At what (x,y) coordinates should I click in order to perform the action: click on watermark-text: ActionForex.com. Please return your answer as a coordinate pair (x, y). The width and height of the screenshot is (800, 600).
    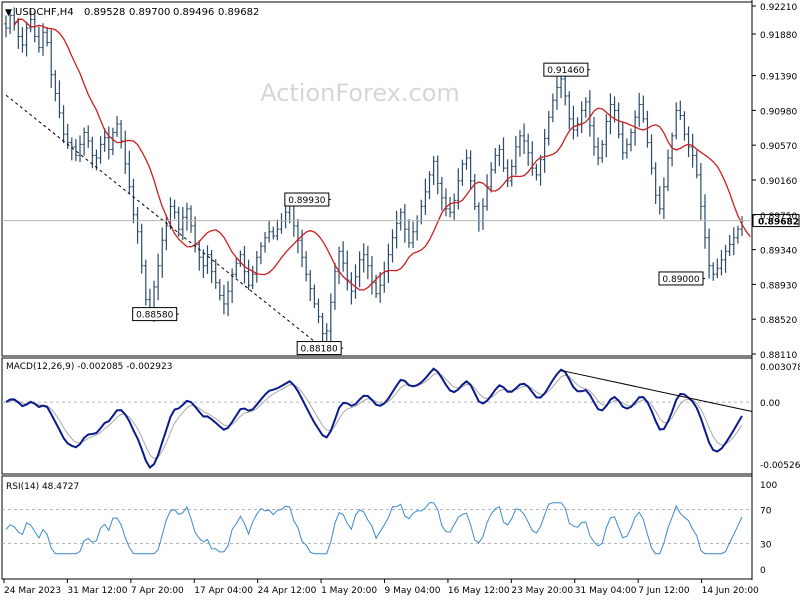
    Looking at the image, I should click on (360, 93).